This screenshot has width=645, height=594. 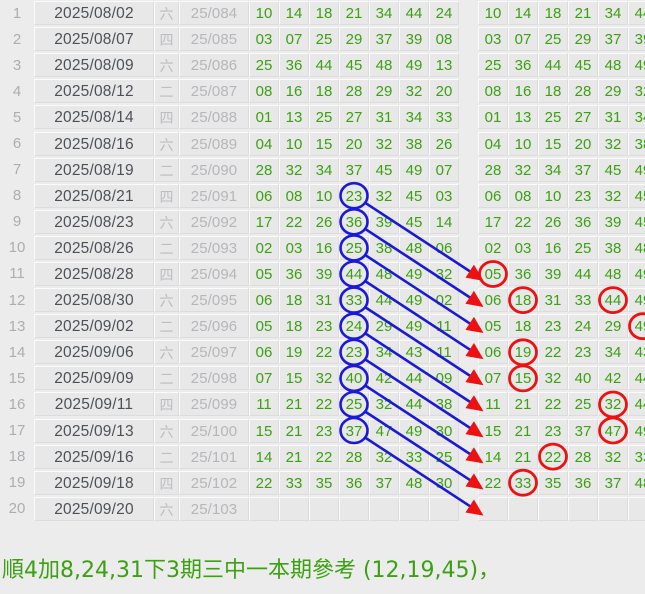 I want to click on ball-number-right-2: 10, so click(x=553, y=196).